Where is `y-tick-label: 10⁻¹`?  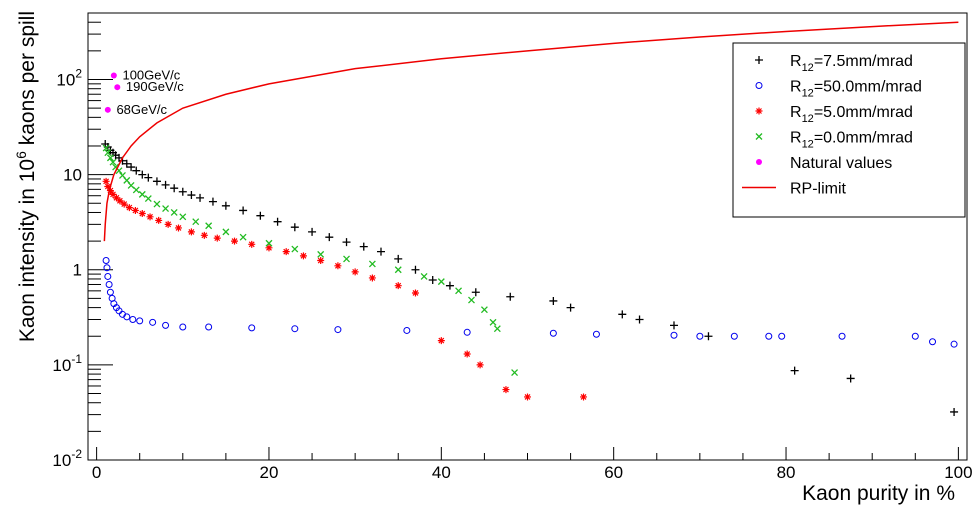 y-tick-label: 10⁻¹ is located at coordinates (67, 363).